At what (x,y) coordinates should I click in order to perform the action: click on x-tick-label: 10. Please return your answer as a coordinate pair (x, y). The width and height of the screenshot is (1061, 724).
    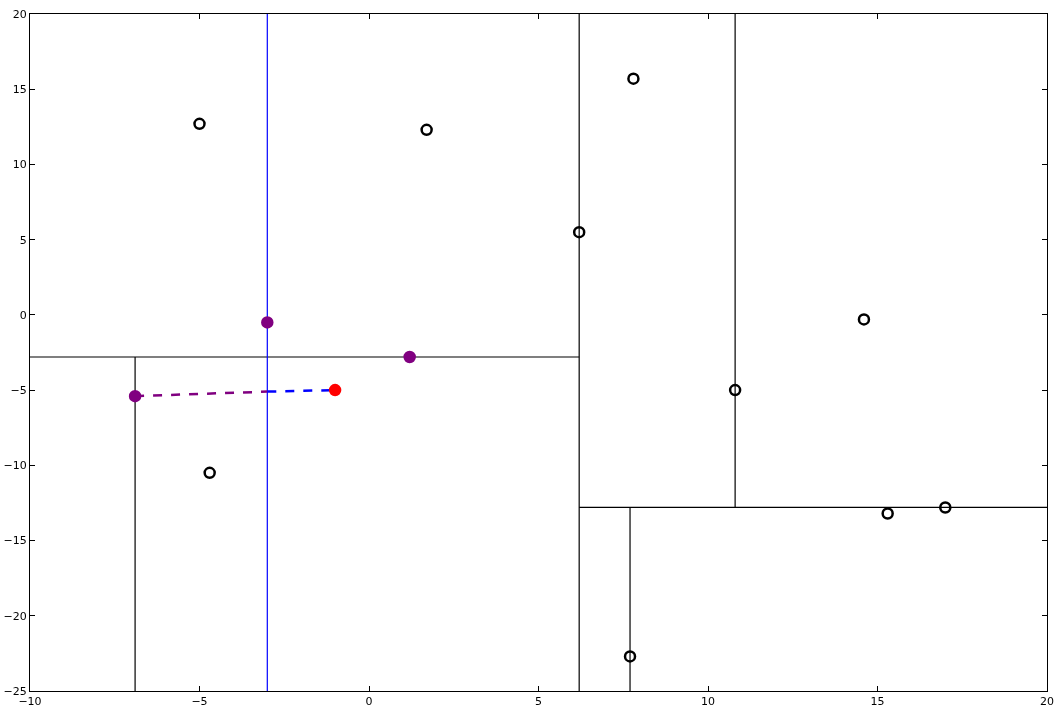
    Looking at the image, I should click on (708, 702).